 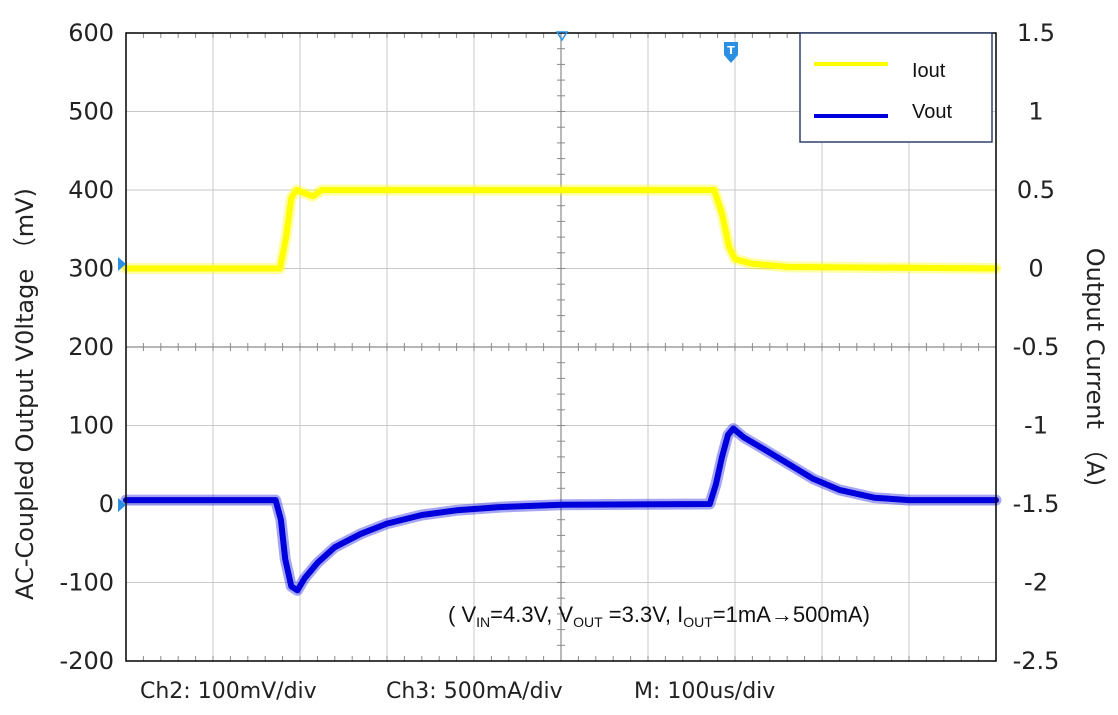 I want to click on footer-ch3-scale: Ch3: 500mA/div, so click(x=474, y=691).